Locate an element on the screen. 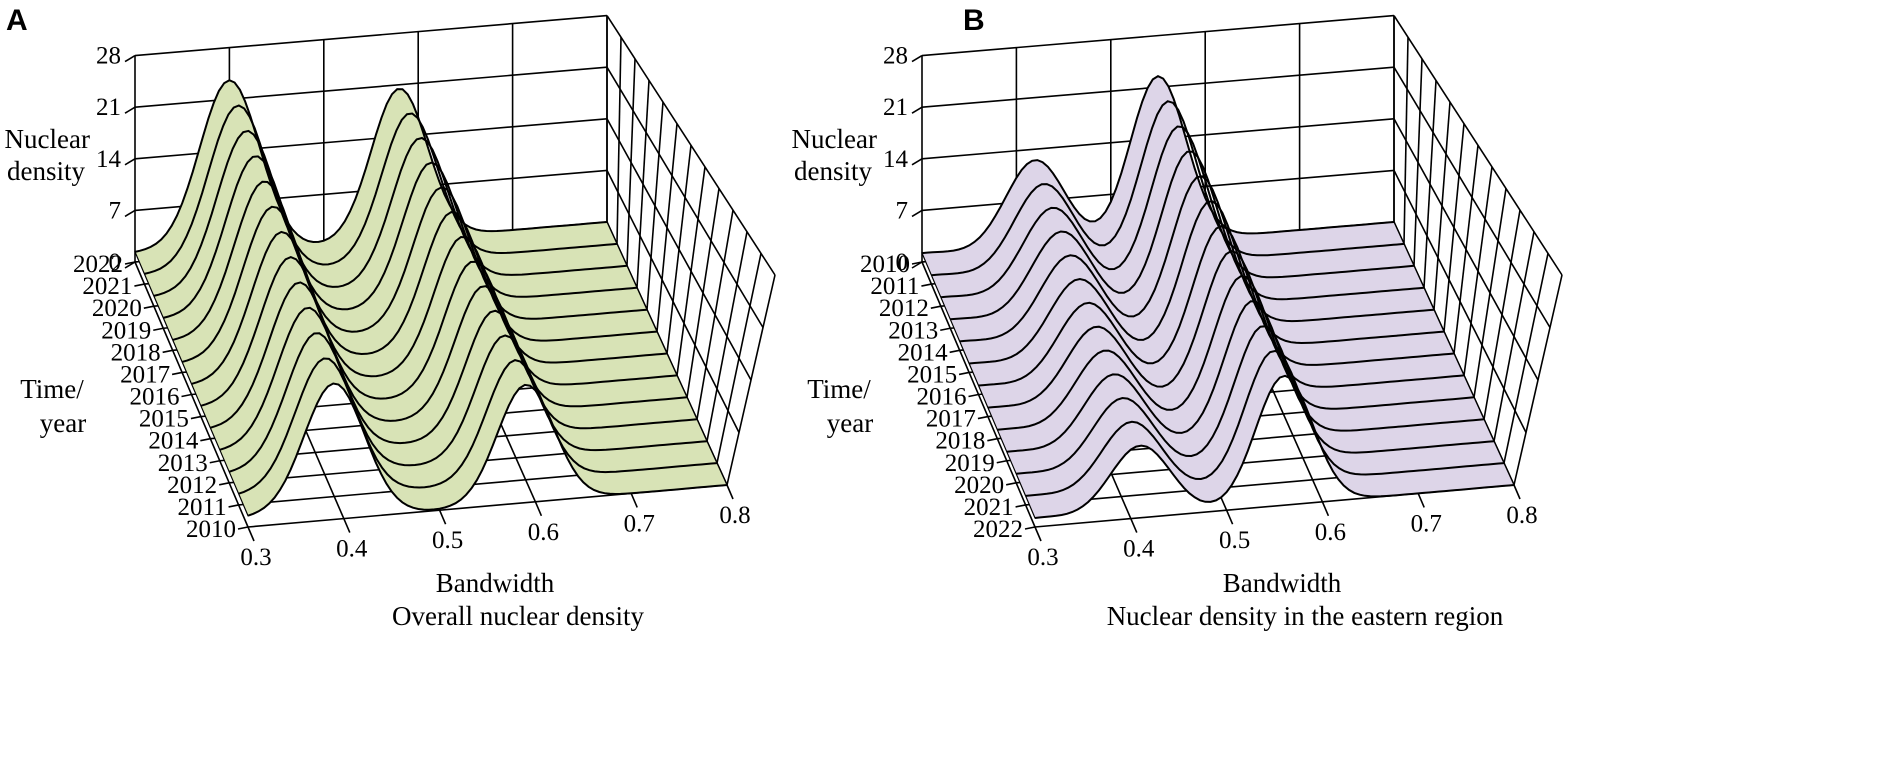 The width and height of the screenshot is (1902, 769). x-tick-label: 0.7 is located at coordinates (1426, 523).